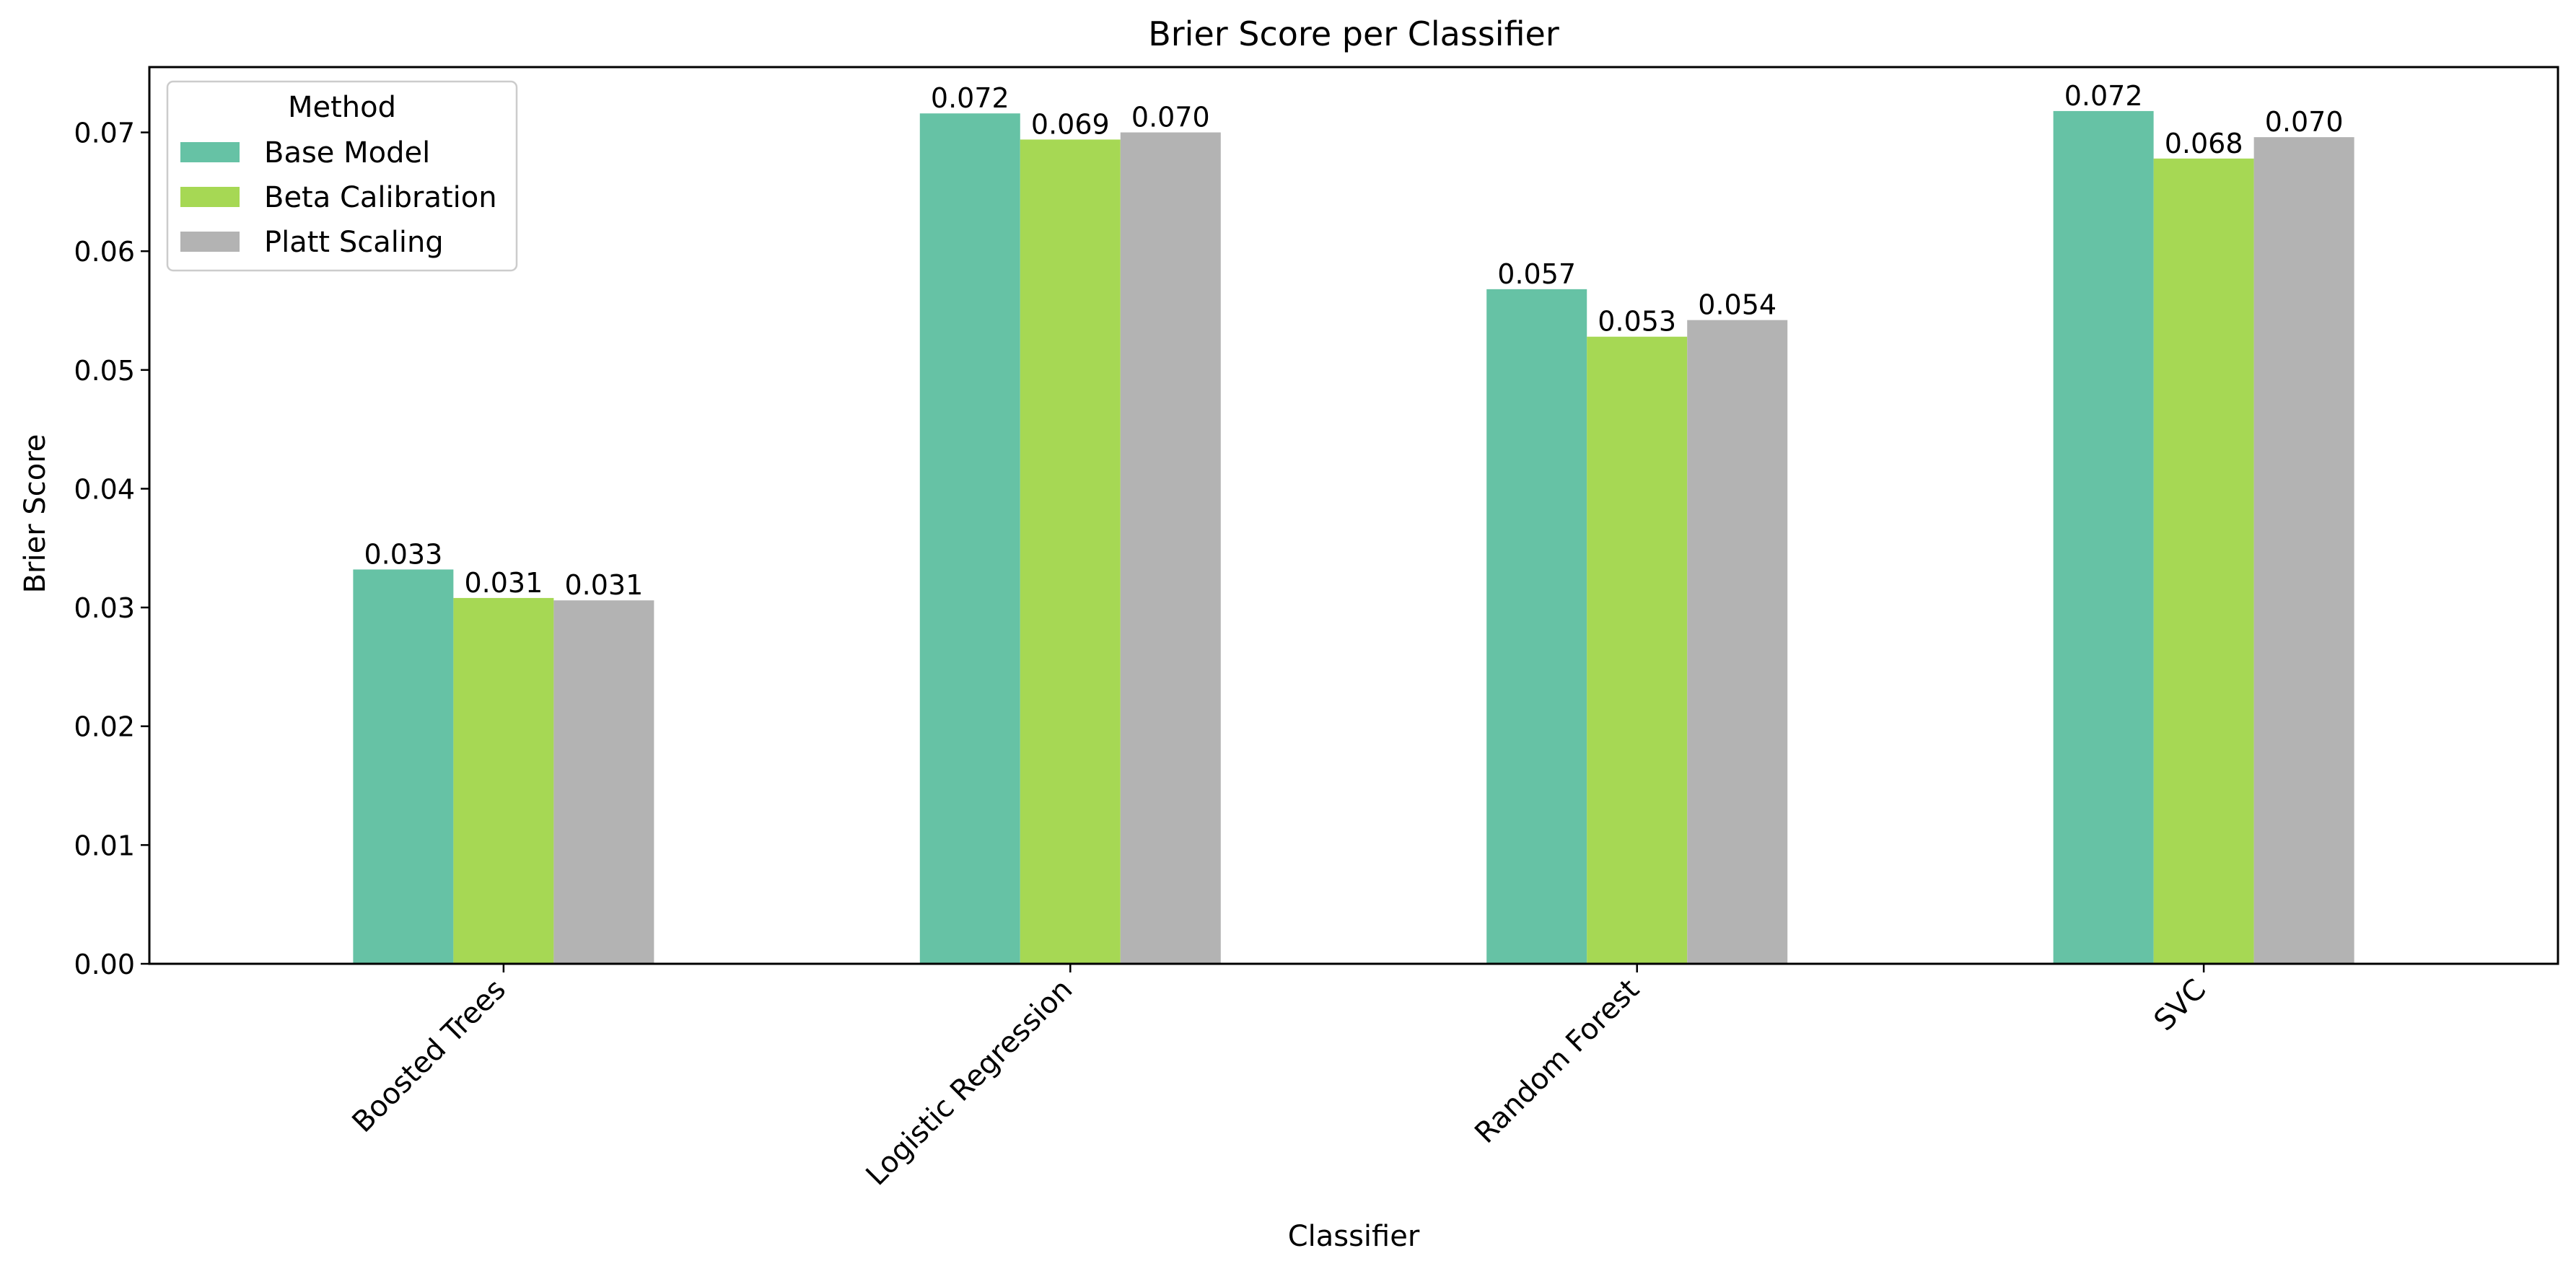 This screenshot has width=2576, height=1274. What do you see at coordinates (105, 133) in the screenshot?
I see `y-tick-label: 0.07` at bounding box center [105, 133].